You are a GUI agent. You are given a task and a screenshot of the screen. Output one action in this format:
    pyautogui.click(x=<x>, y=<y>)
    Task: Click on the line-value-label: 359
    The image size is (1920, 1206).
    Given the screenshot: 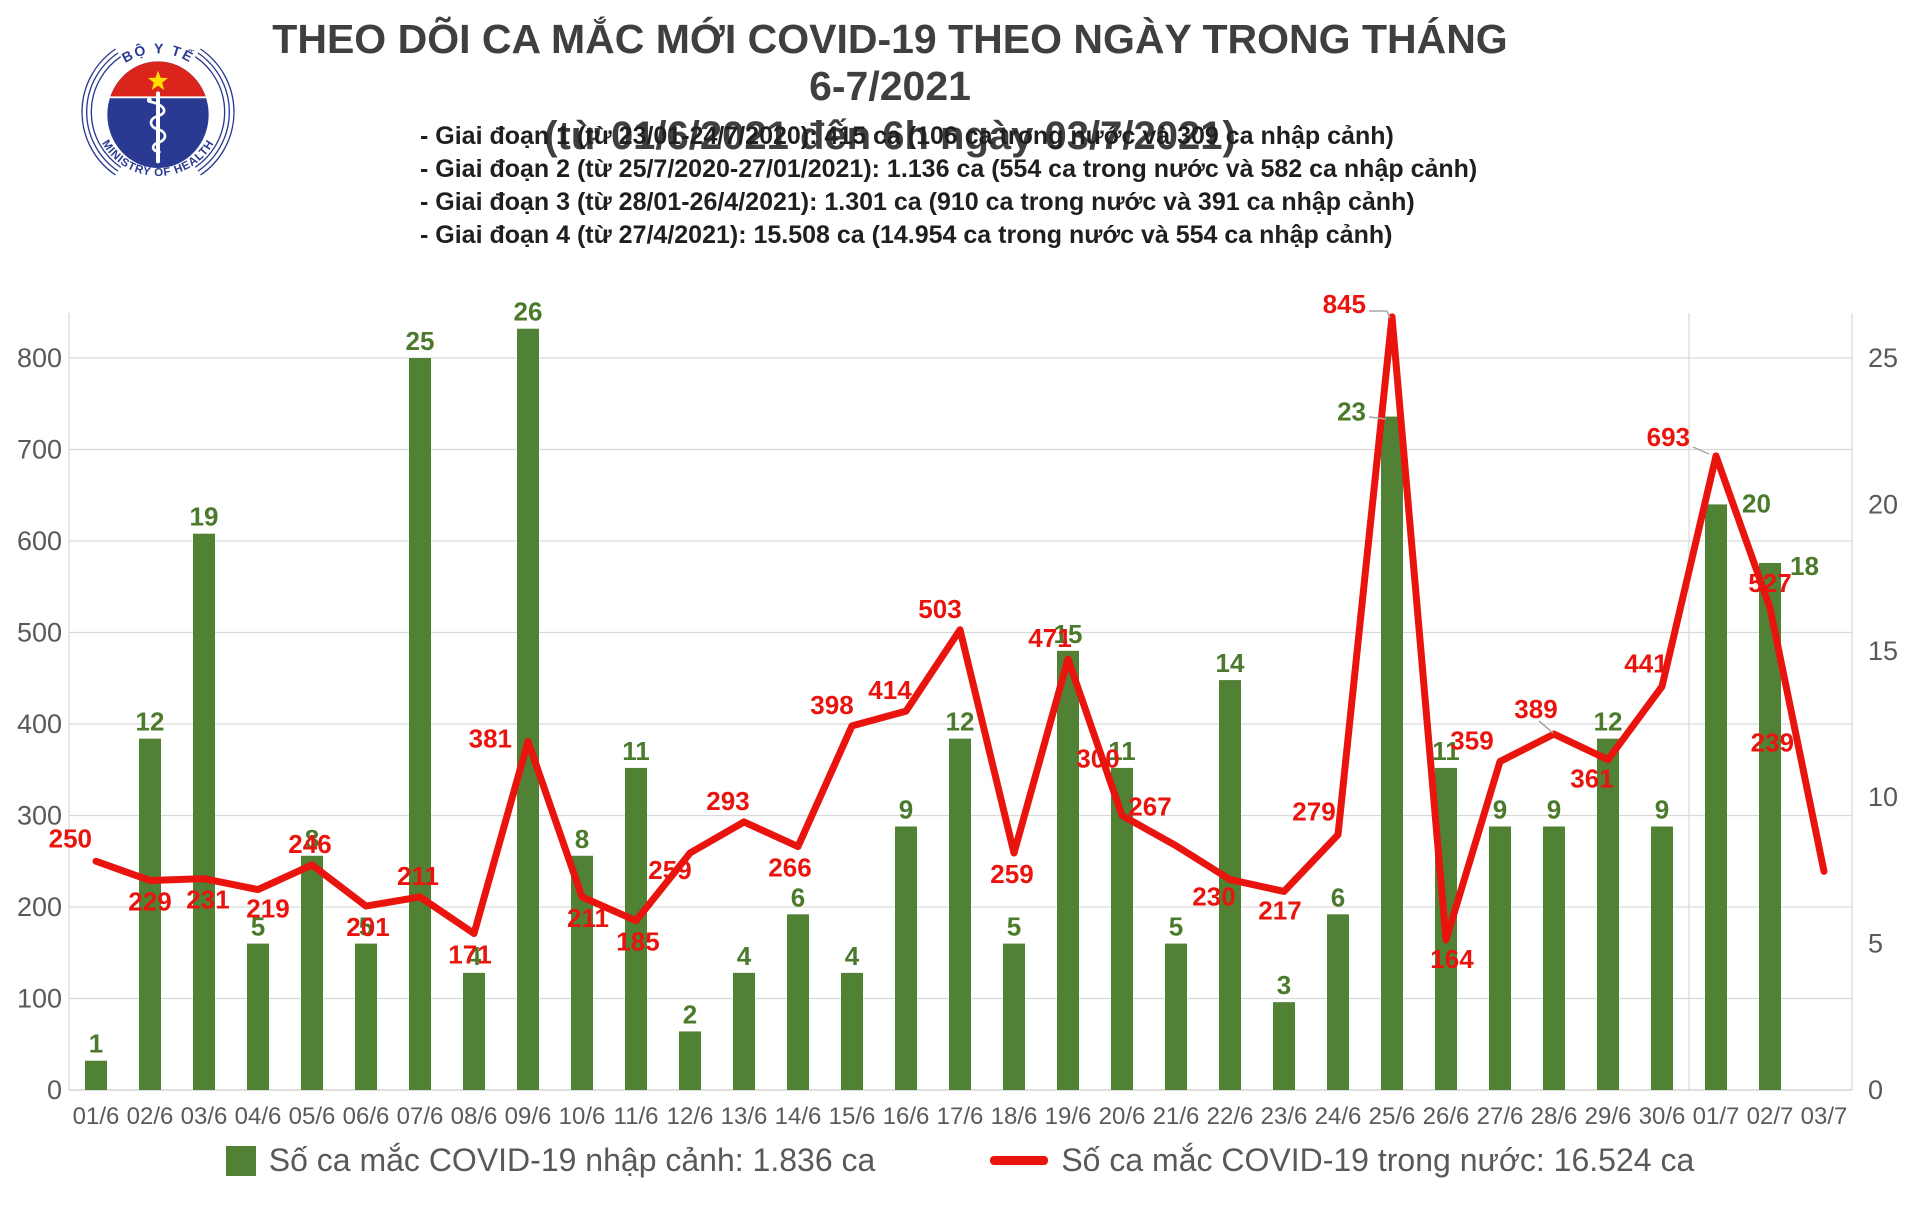 What is the action you would take?
    pyautogui.click(x=1471, y=741)
    